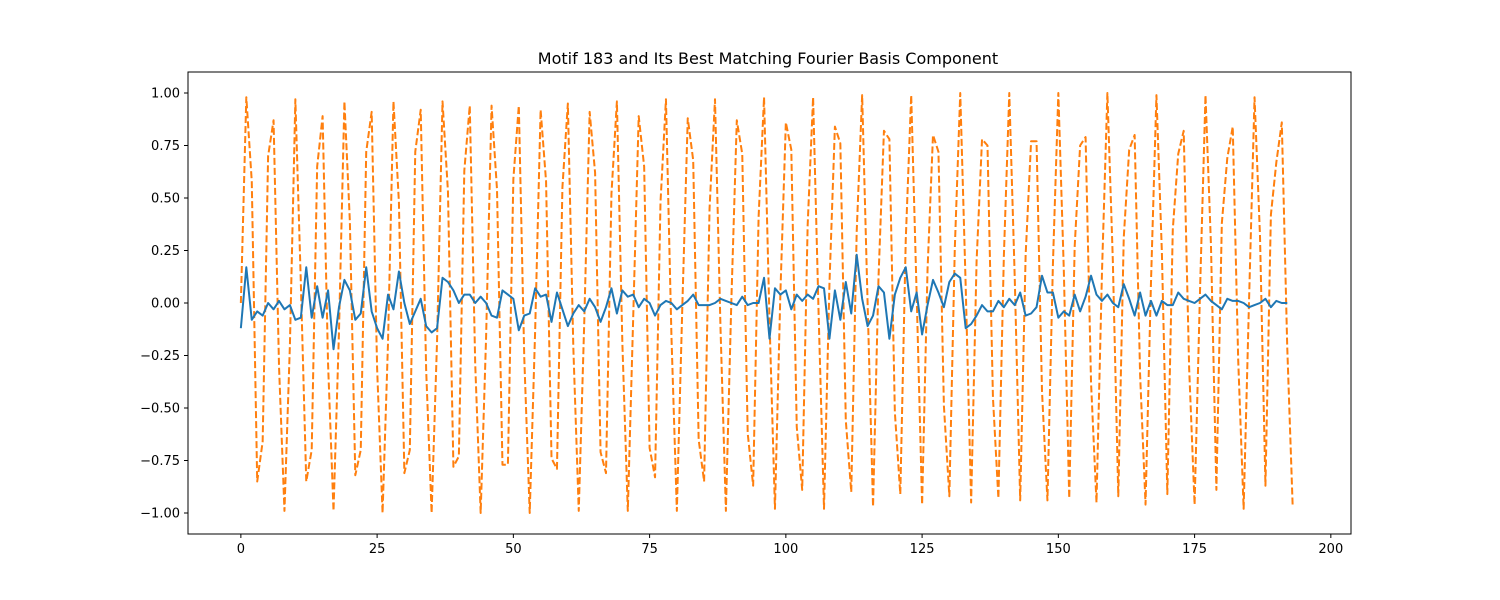 This screenshot has height=600, width=1500. I want to click on y-tick-label: −0.50, so click(160, 409).